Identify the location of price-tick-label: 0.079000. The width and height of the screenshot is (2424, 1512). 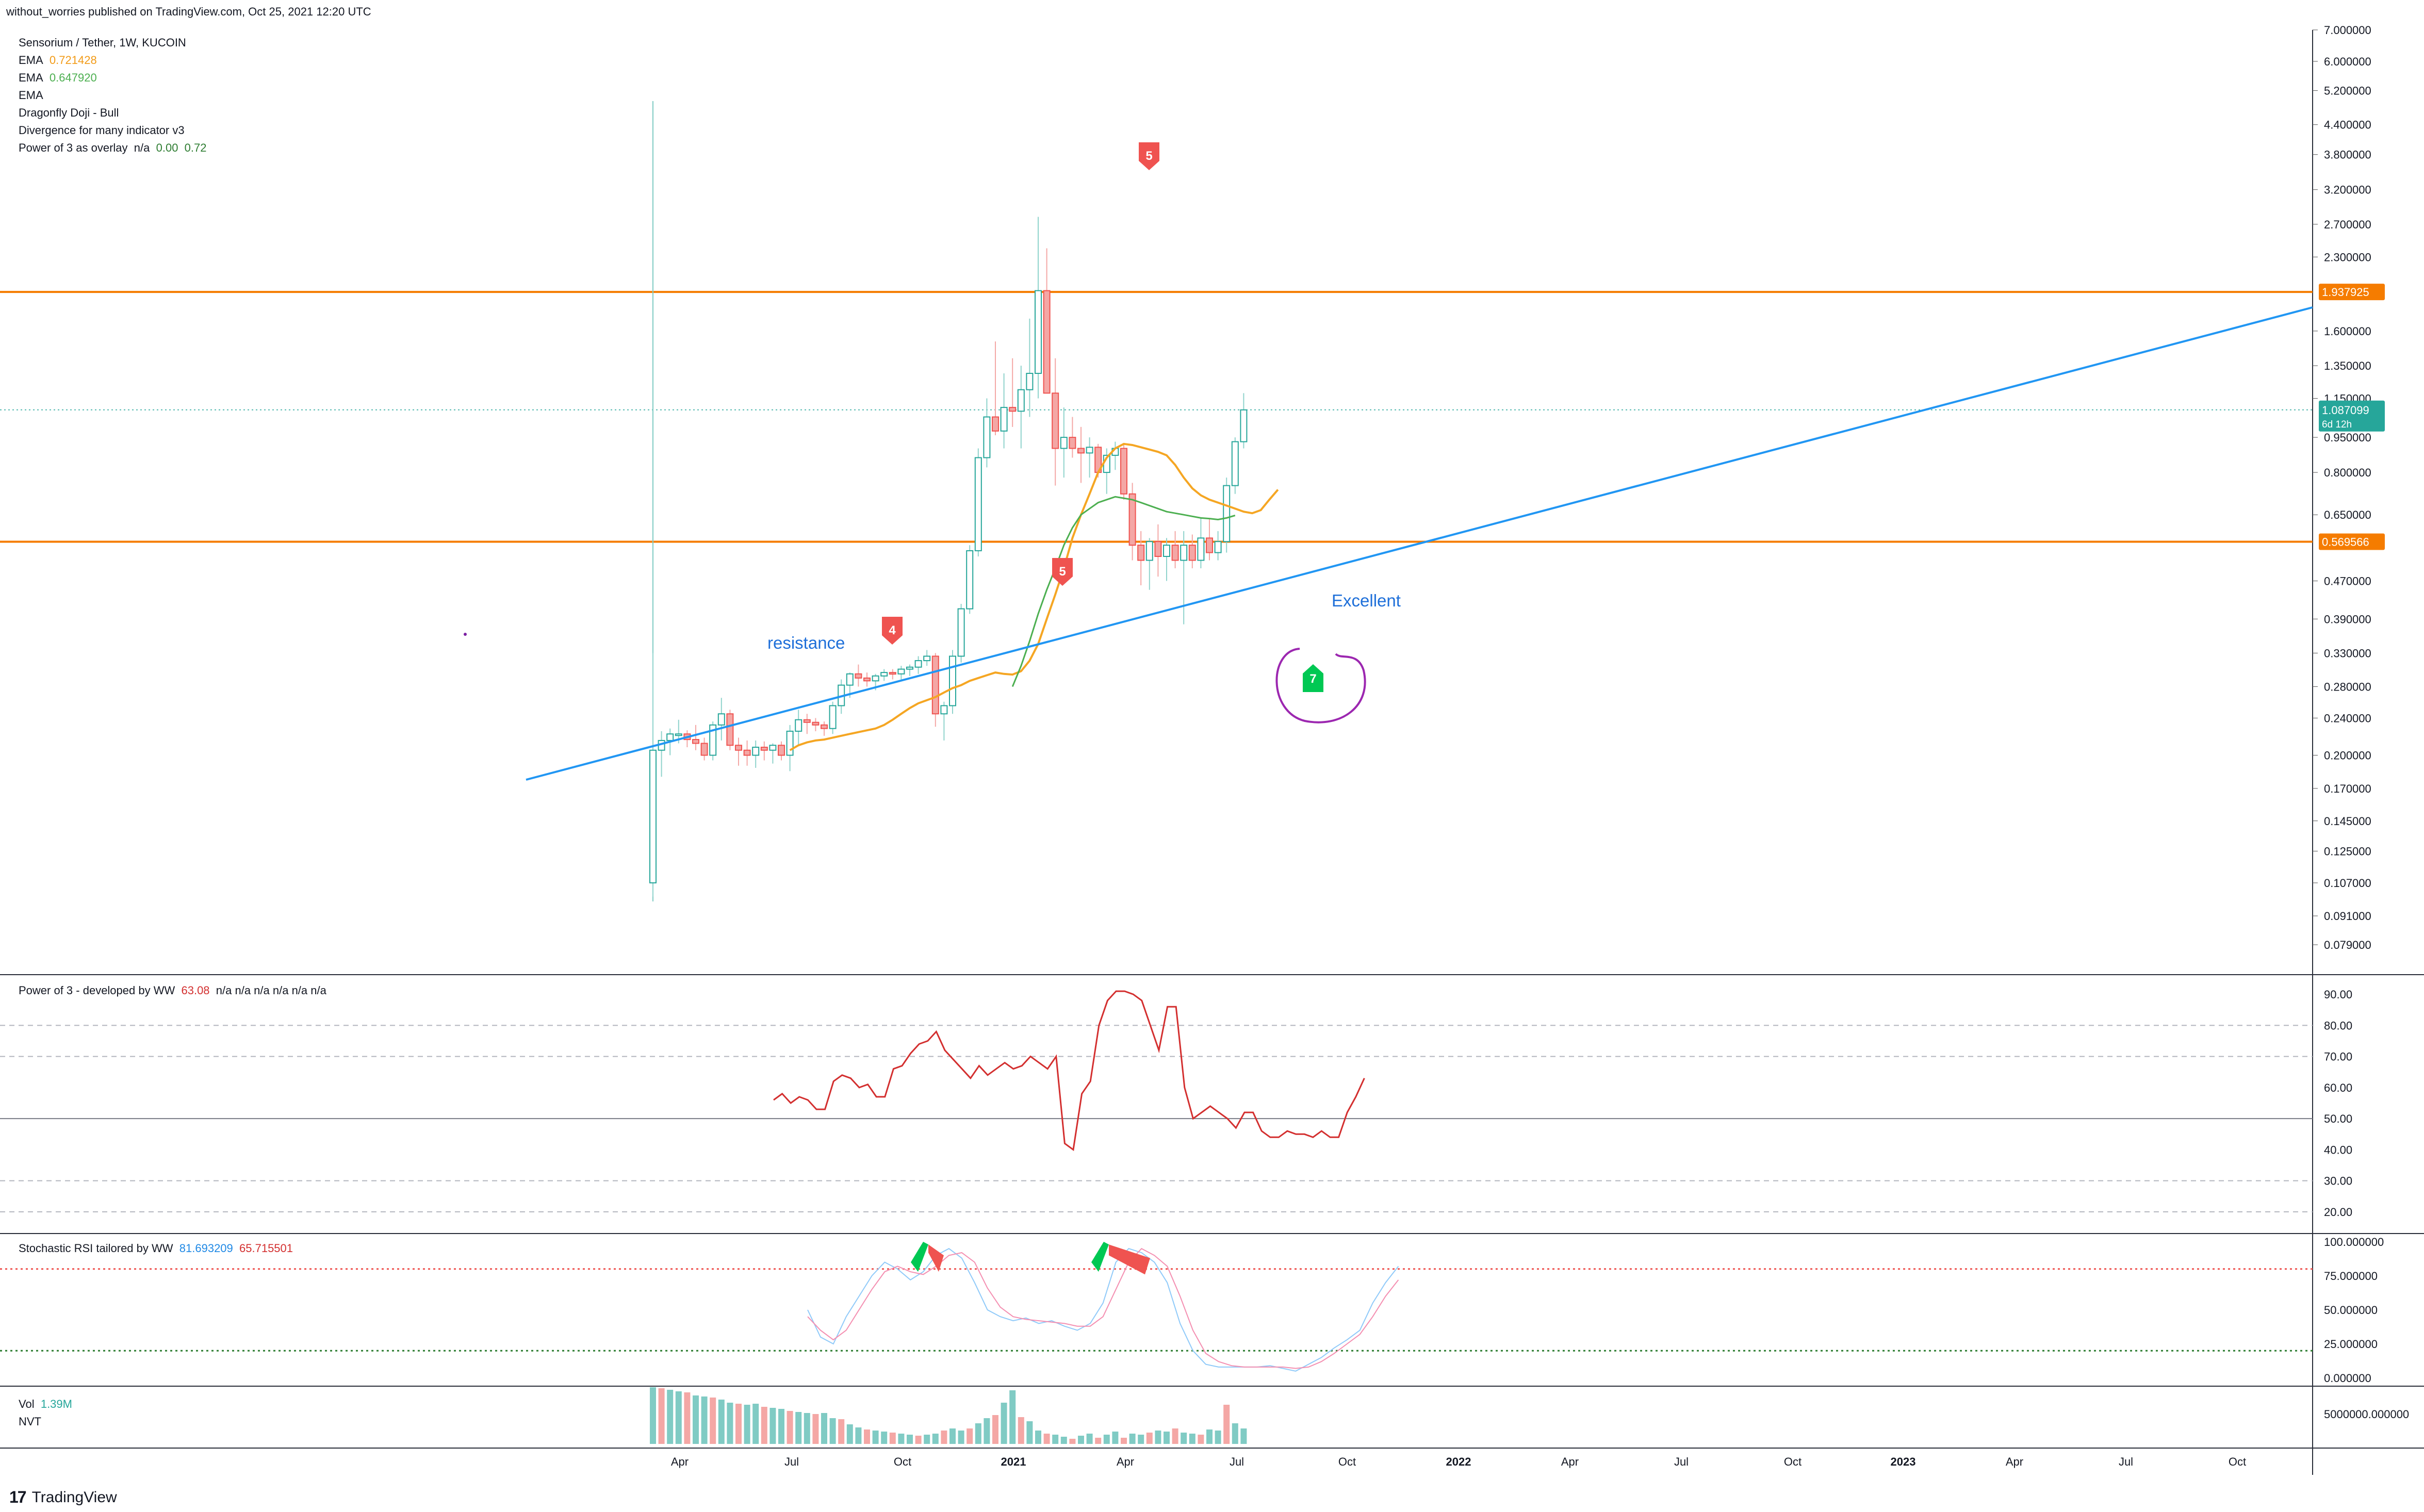
(2347, 945).